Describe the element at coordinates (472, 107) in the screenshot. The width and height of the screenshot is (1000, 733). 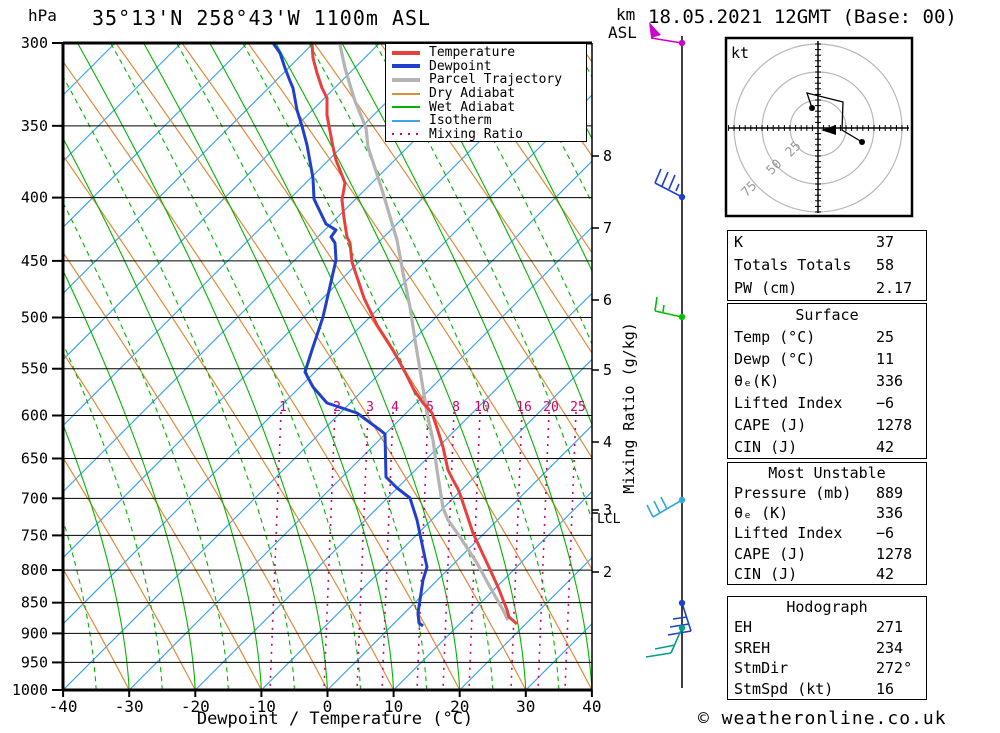
I see `legend-item-label: Wet Adiabat` at that location.